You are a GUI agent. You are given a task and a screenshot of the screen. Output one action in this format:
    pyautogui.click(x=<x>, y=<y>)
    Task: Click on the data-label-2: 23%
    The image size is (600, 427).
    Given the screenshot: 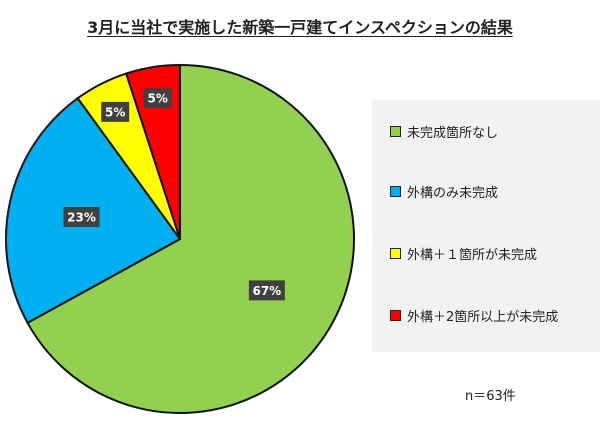 What is the action you would take?
    pyautogui.click(x=81, y=216)
    